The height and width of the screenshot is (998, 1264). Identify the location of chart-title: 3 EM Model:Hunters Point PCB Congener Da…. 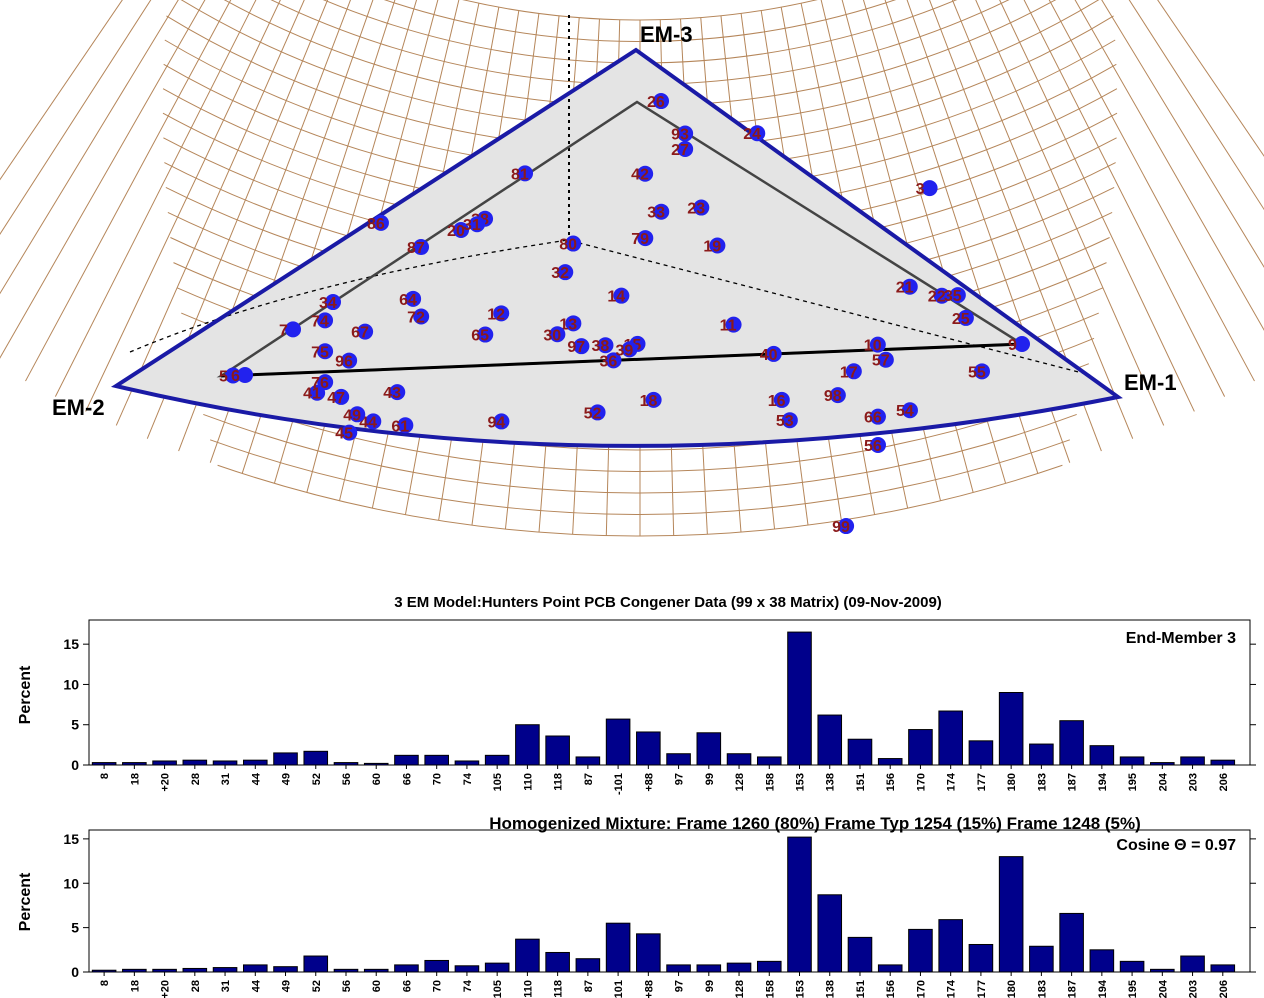
(668, 602).